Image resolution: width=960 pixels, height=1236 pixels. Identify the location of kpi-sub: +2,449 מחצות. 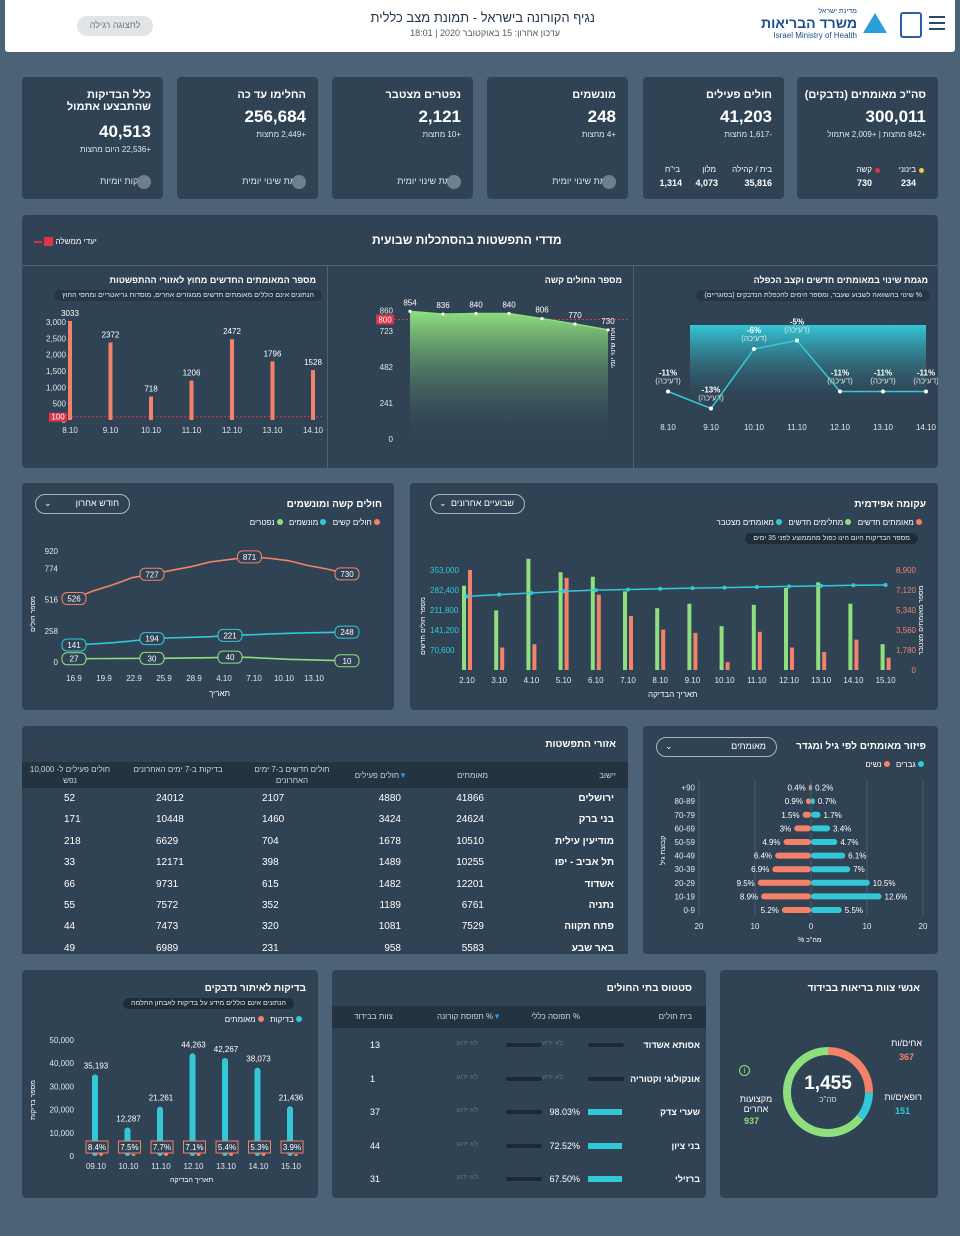
(281, 134).